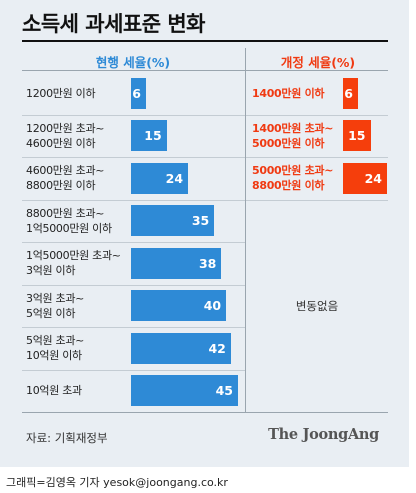 The height and width of the screenshot is (493, 416). What do you see at coordinates (179, 306) in the screenshot?
I see `current-rate-bar: 40` at bounding box center [179, 306].